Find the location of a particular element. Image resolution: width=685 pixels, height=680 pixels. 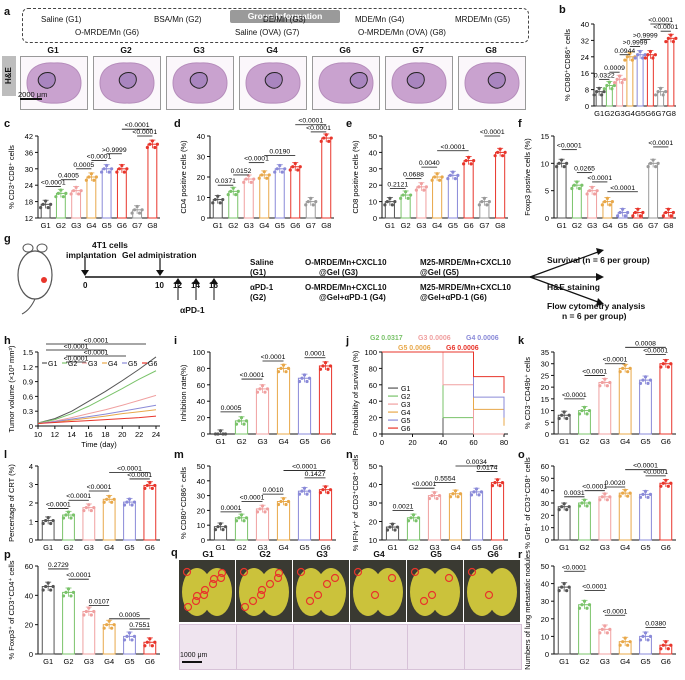

lung-group-label: G1 is located at coordinates (208, 554).